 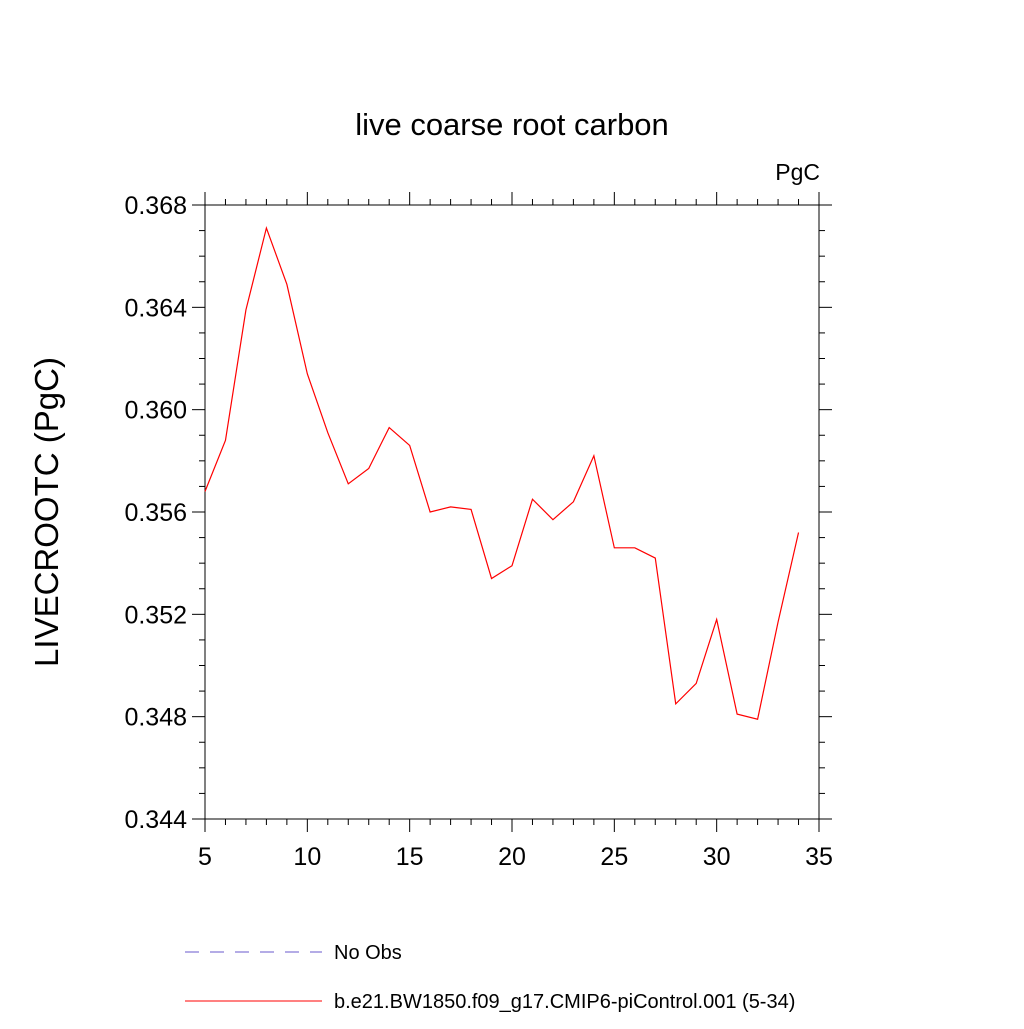 I want to click on y-tick-label: 0.356, so click(x=155, y=513).